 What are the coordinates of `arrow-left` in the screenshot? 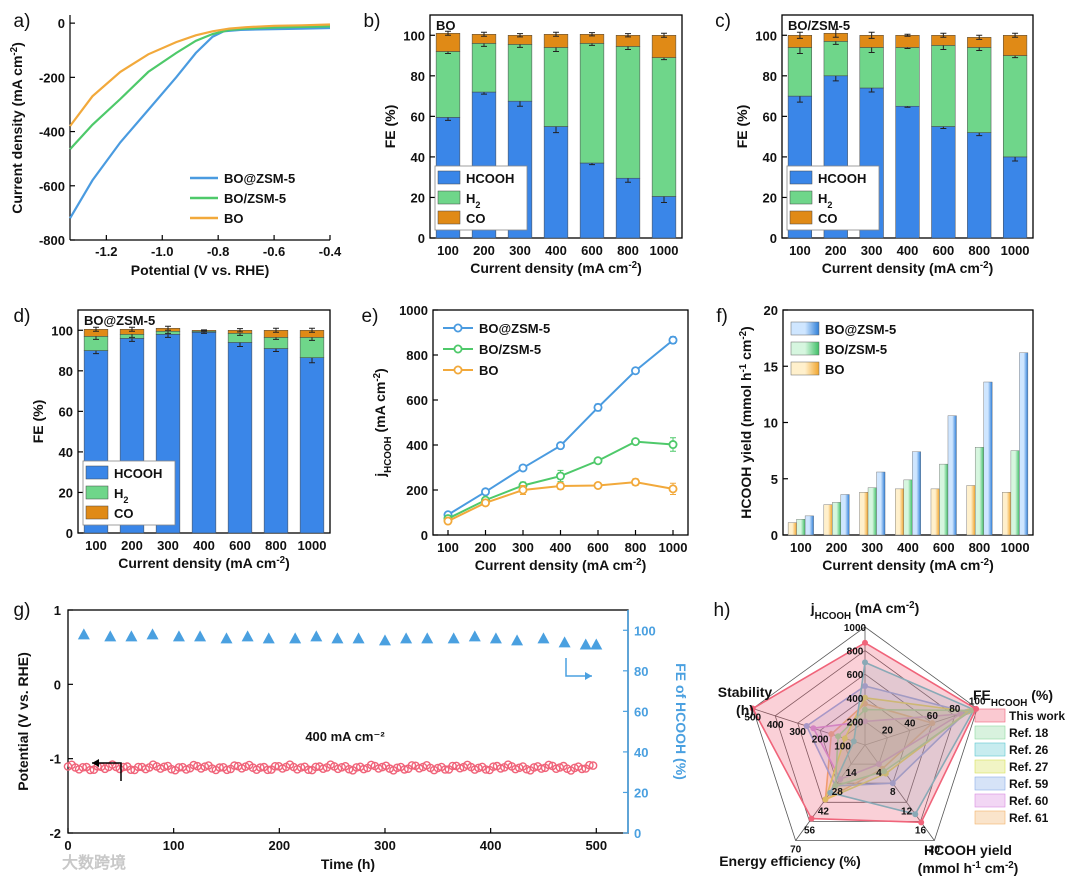 It's located at (107, 771).